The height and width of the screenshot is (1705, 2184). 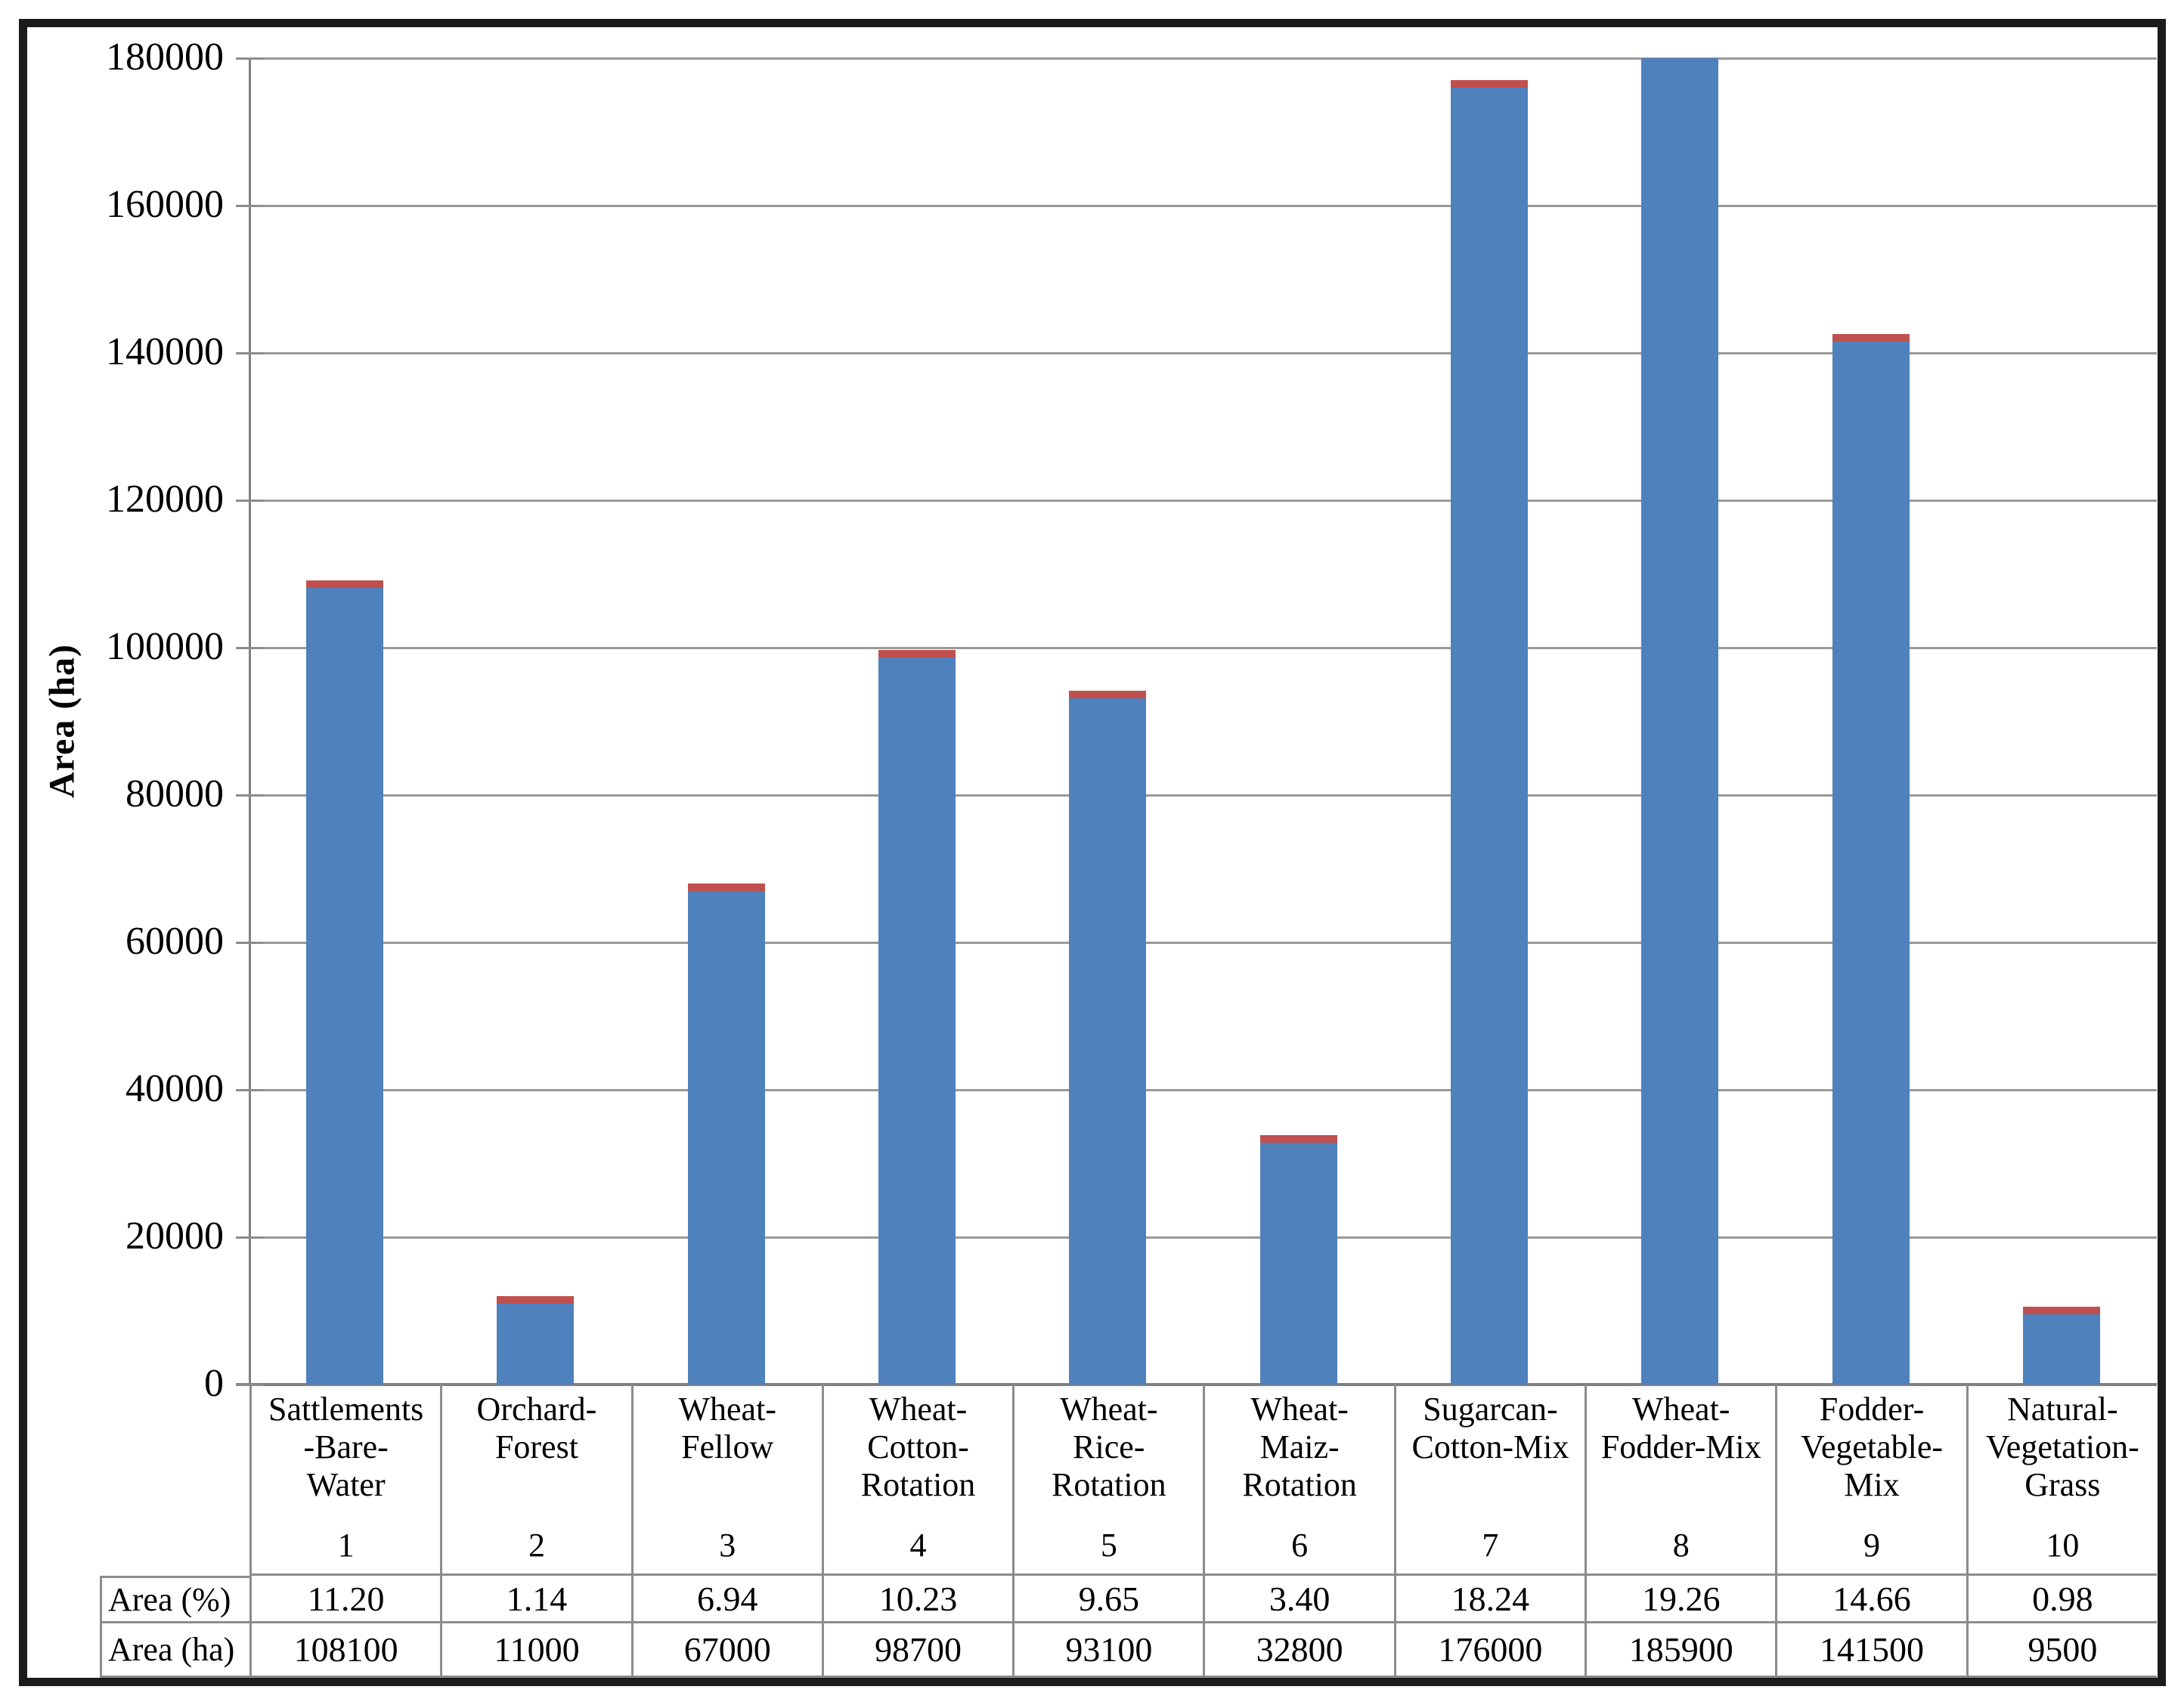 I want to click on category-cell-2: Orchard- Forest 2, so click(x=535, y=1480).